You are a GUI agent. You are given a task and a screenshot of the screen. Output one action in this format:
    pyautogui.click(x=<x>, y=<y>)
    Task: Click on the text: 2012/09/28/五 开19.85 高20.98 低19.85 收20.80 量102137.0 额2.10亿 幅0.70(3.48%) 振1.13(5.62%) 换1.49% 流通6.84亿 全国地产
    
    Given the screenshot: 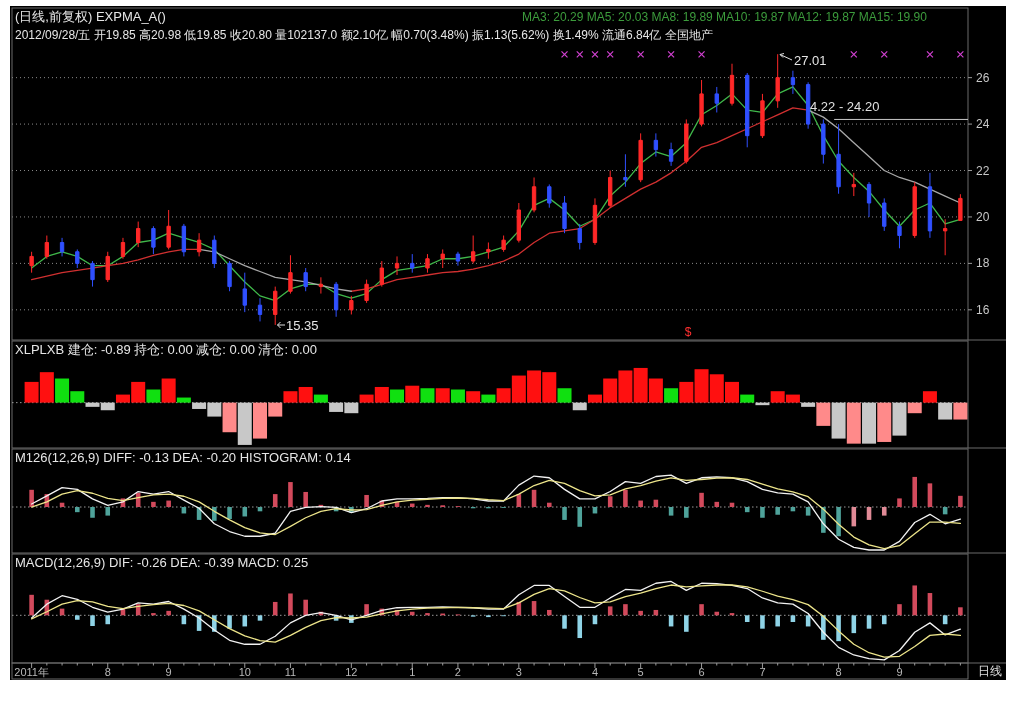 What is the action you would take?
    pyautogui.click(x=364, y=35)
    